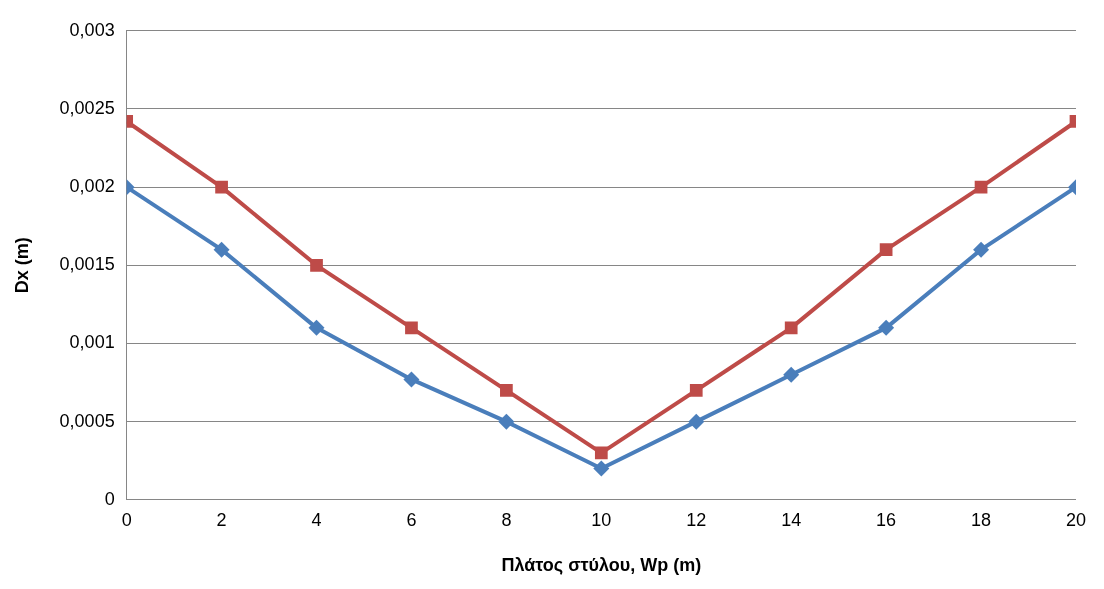 The height and width of the screenshot is (589, 1104). What do you see at coordinates (886, 519) in the screenshot?
I see `x-tick-label: 16` at bounding box center [886, 519].